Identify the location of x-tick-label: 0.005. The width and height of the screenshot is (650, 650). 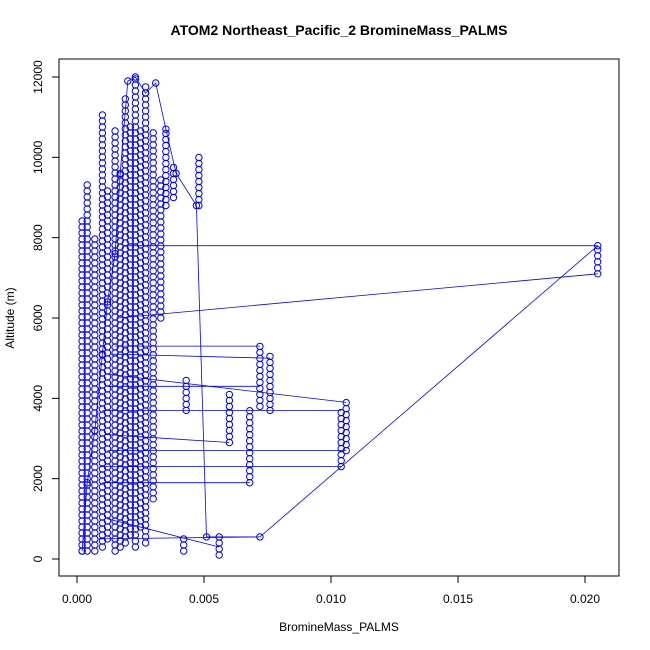
(204, 599).